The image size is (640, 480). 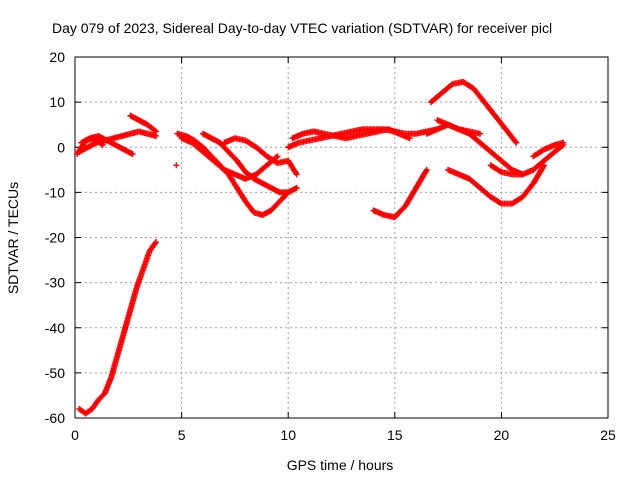 I want to click on y-axis-label: SDTVAR / TECUs, so click(x=13, y=238).